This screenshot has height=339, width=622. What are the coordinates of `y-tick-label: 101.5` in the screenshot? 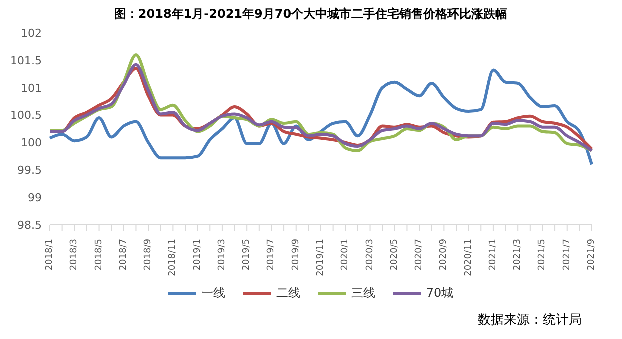 It's located at (26, 61).